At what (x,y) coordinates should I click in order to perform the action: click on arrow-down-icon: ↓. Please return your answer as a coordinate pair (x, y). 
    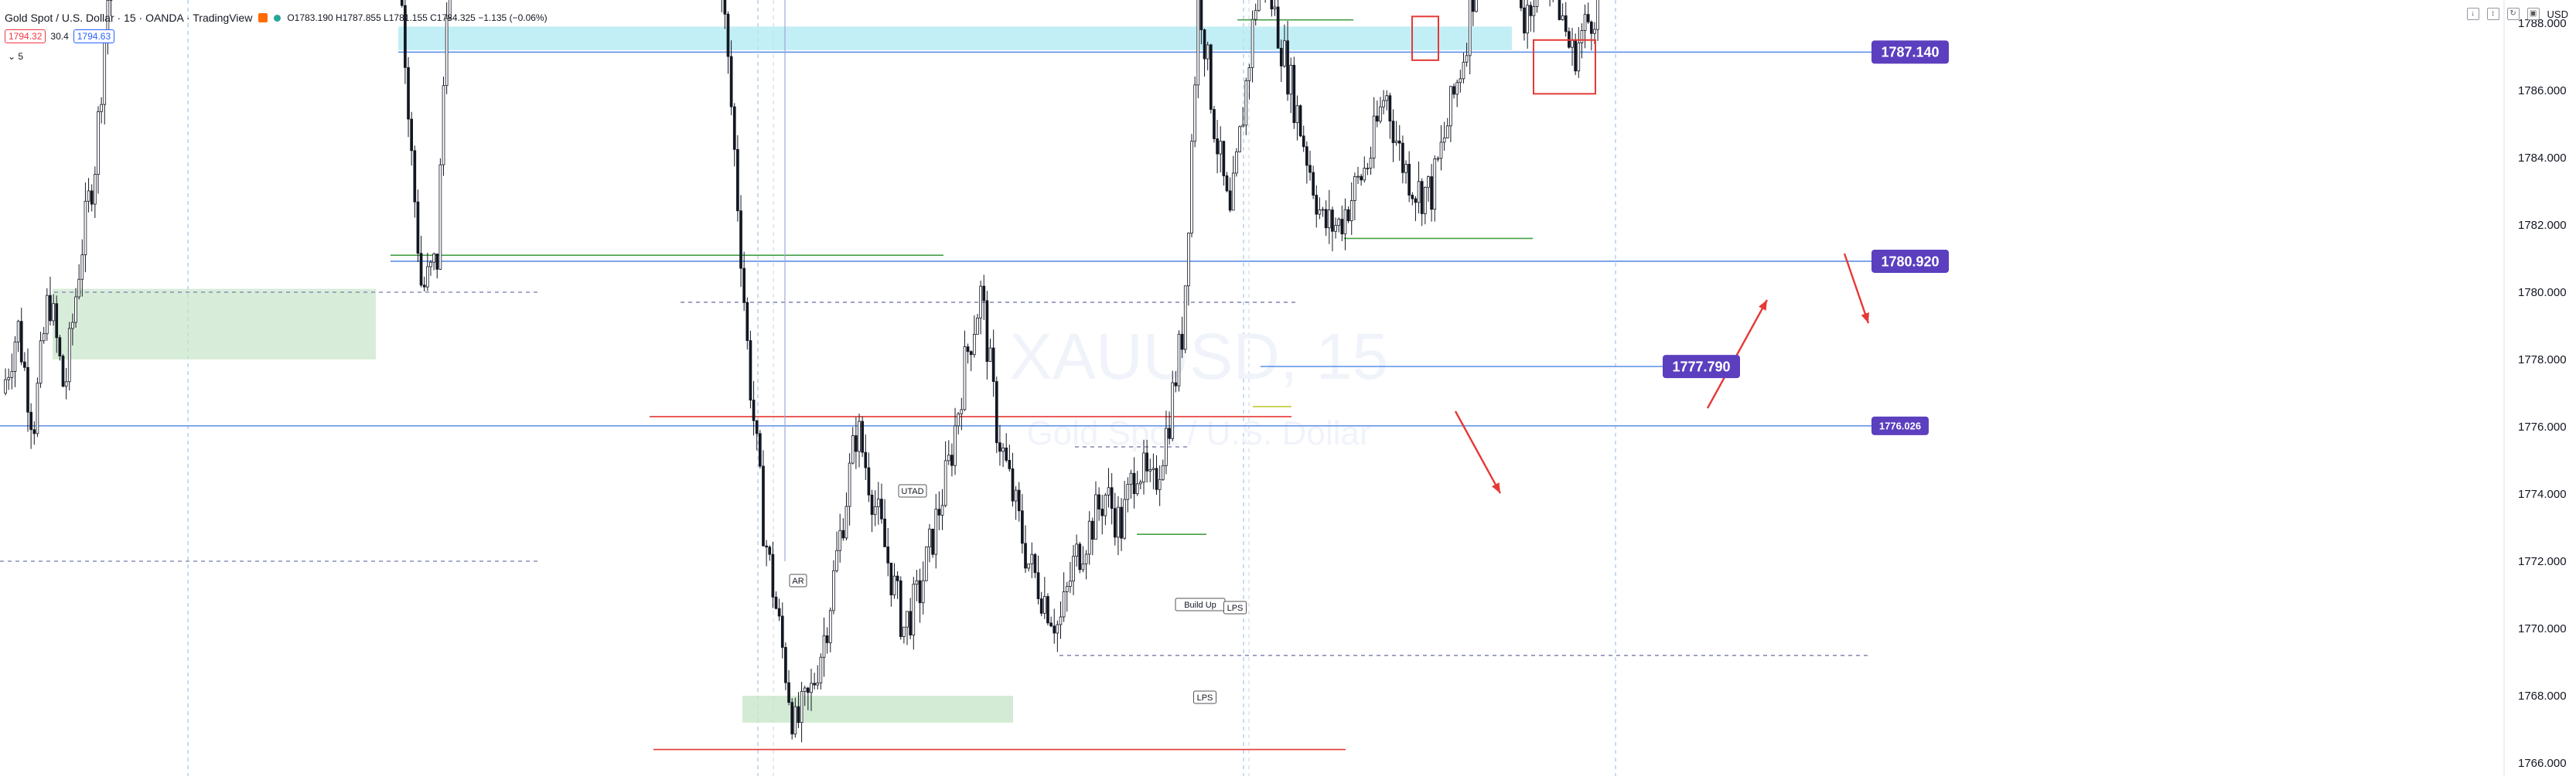
    Looking at the image, I should click on (2473, 14).